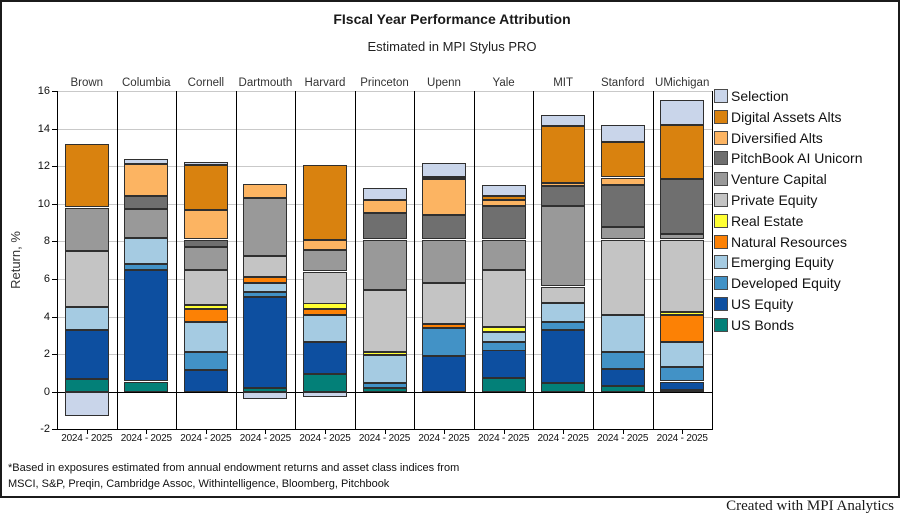  What do you see at coordinates (325, 202) in the screenshot?
I see `bar-segment-digital_assets_alts-harvard` at bounding box center [325, 202].